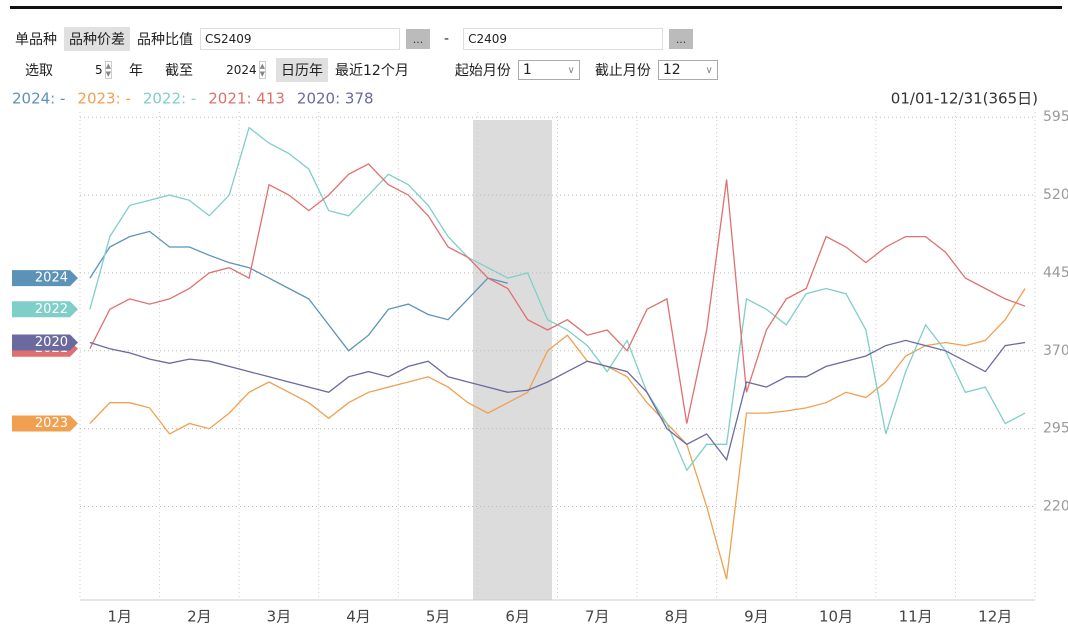 The width and height of the screenshot is (1068, 643). Describe the element at coordinates (120, 617) in the screenshot. I see `x-tick-label: 1月` at that location.